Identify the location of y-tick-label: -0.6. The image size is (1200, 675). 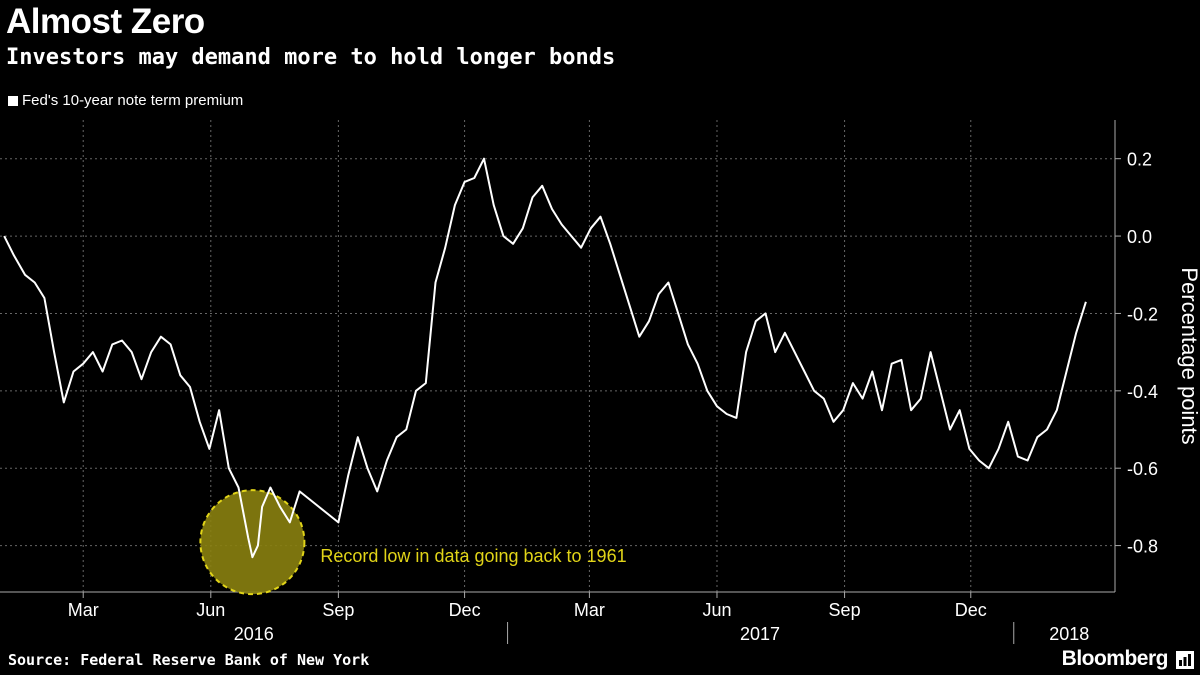
(1142, 469).